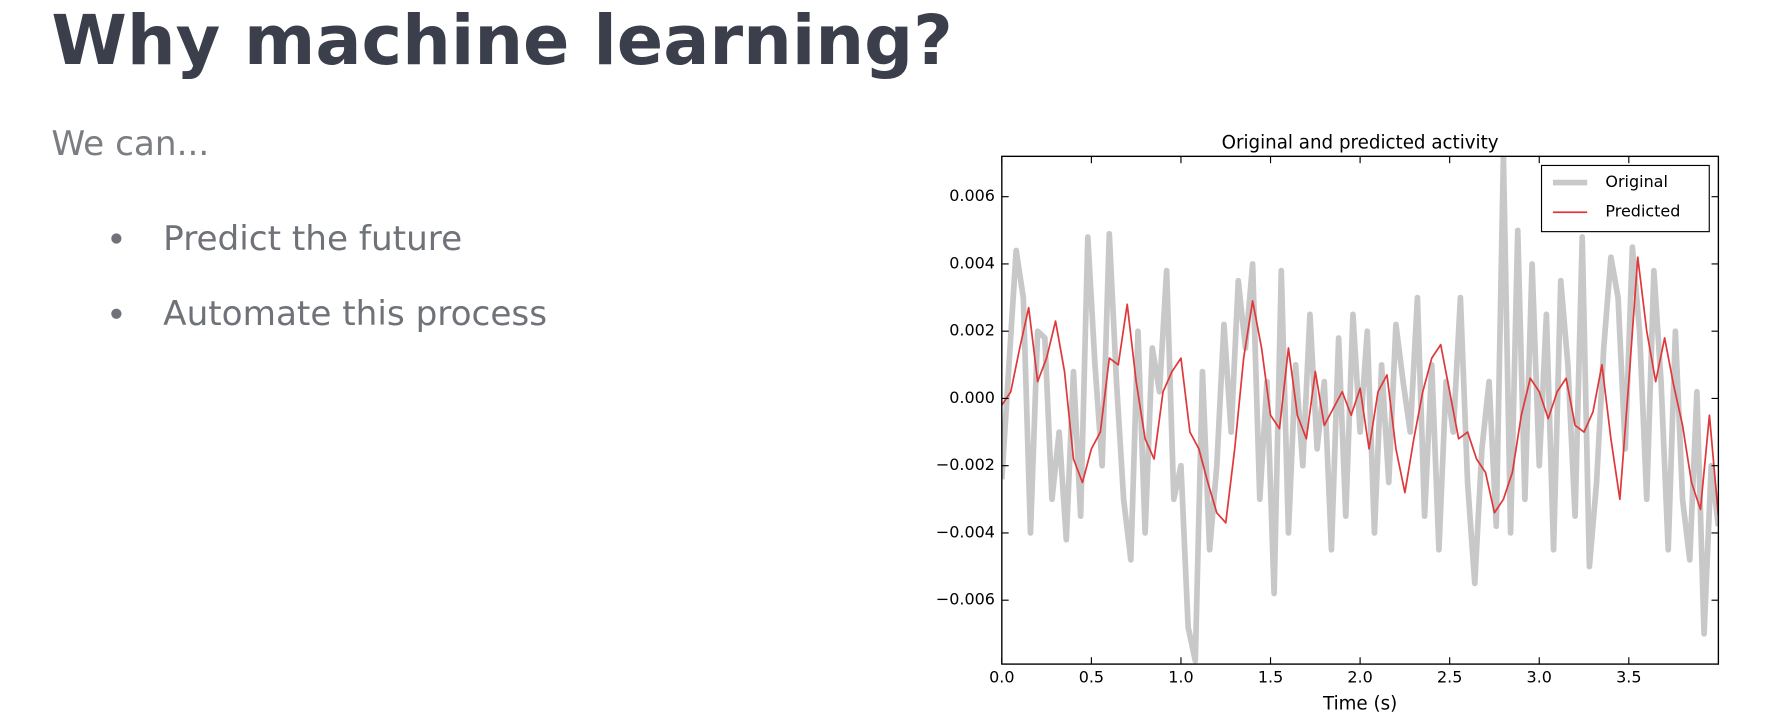 This screenshot has height=728, width=1780. I want to click on legend-label: Original, so click(1636, 181).